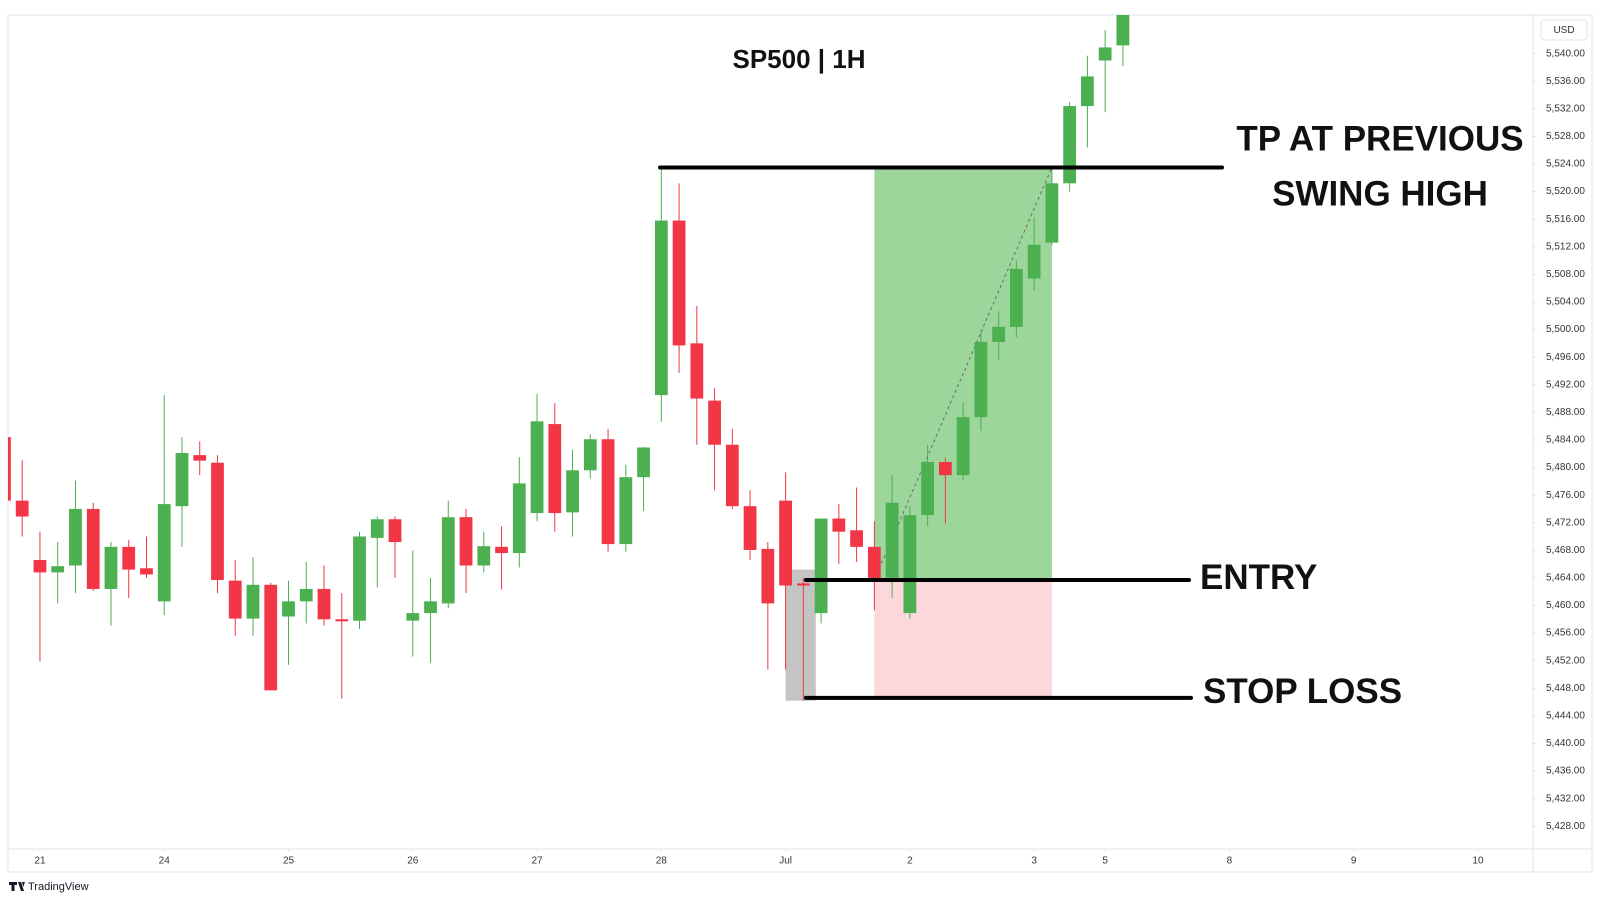 This screenshot has width=1600, height=900. What do you see at coordinates (1565, 357) in the screenshot?
I see `y-tick-label: 5,496.00` at bounding box center [1565, 357].